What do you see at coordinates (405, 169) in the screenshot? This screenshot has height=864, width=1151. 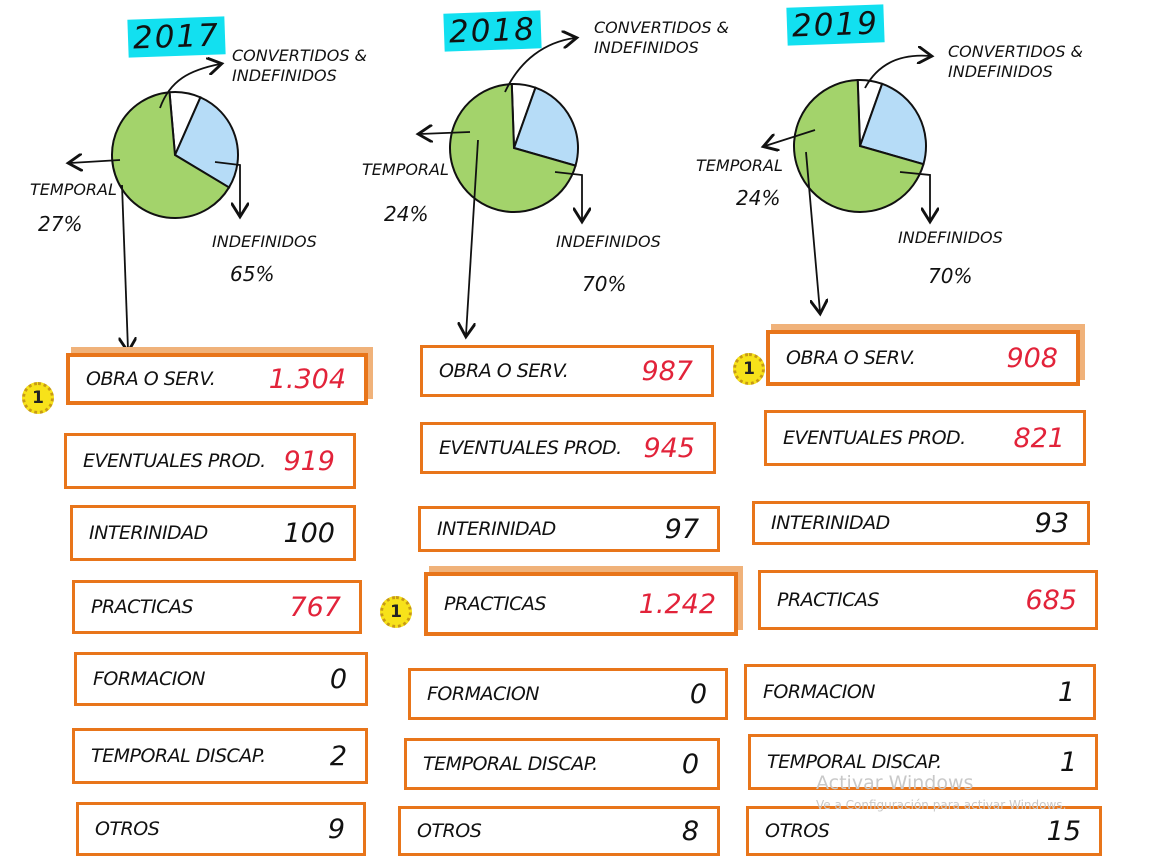 I see `temporal-label-2018: TEMPORAL` at bounding box center [405, 169].